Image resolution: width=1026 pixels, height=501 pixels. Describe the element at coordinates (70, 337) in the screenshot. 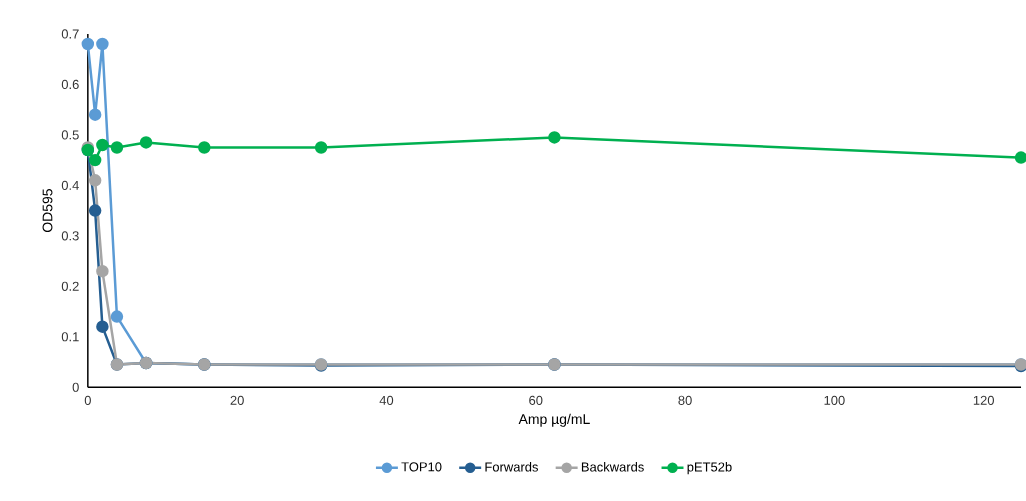

I see `y-tick-label: 0.1` at that location.